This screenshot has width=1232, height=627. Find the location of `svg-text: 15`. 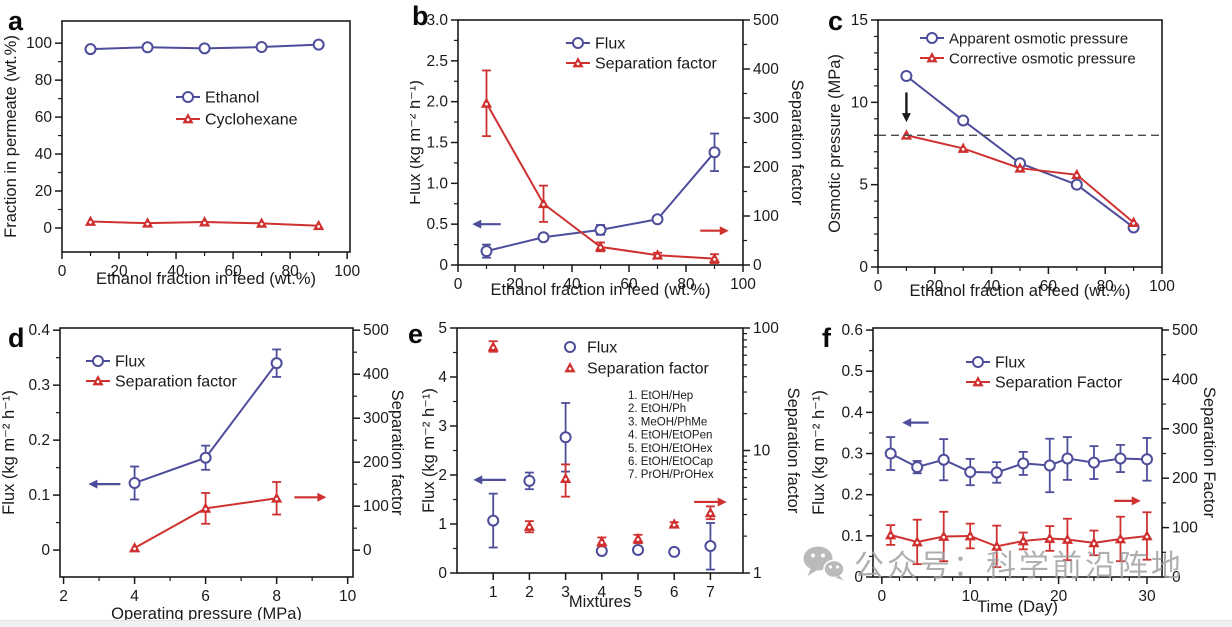

svg-text: 15 is located at coordinates (859, 20).